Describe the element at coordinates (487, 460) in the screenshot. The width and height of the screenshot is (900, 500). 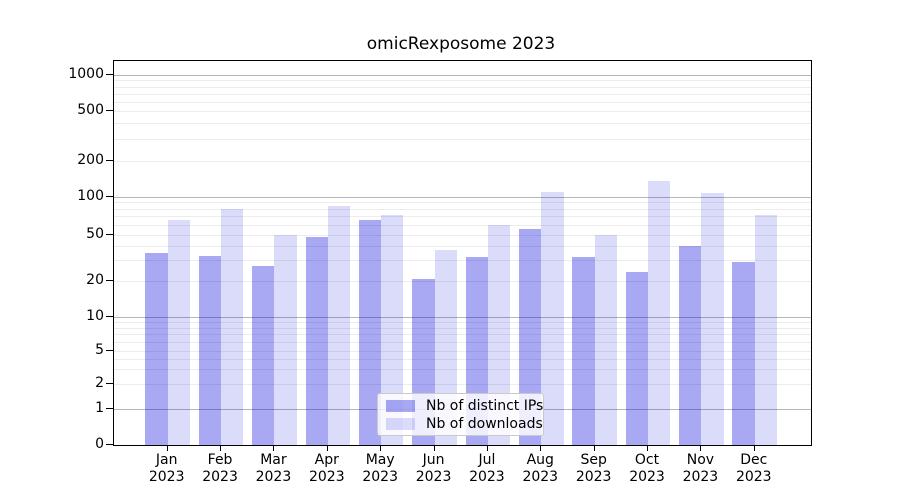
I see `x-tick-month: Jul` at that location.